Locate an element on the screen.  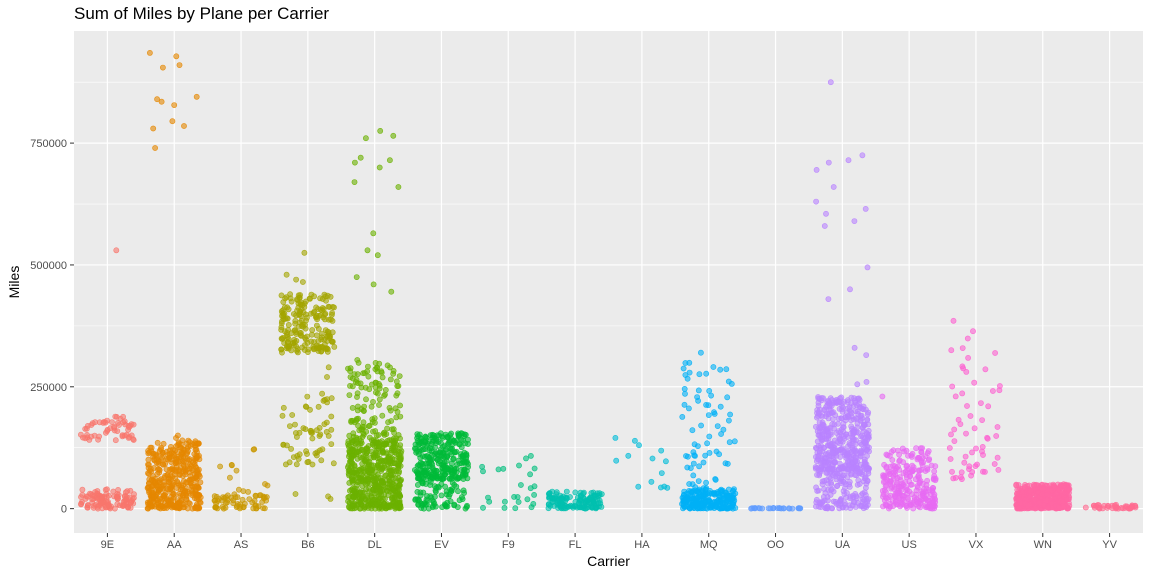
series-ev is located at coordinates (441, 471).